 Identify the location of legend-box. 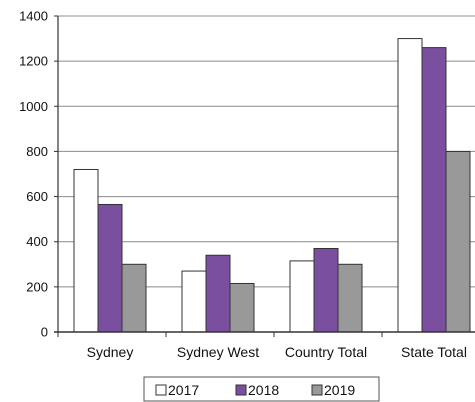
(261, 389).